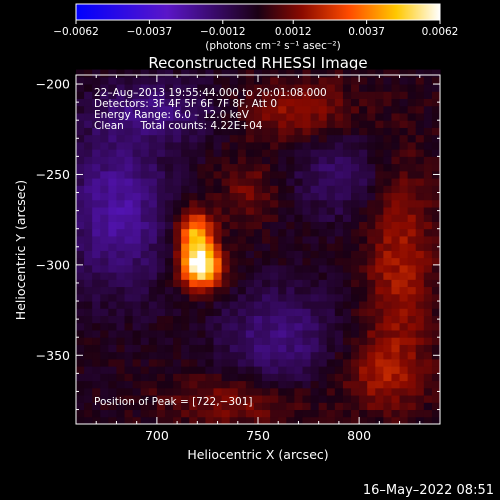  I want to click on annotation-detectors: Detectors: 3F 4F 5F 6F 7F 8F, Att 0, so click(186, 104).